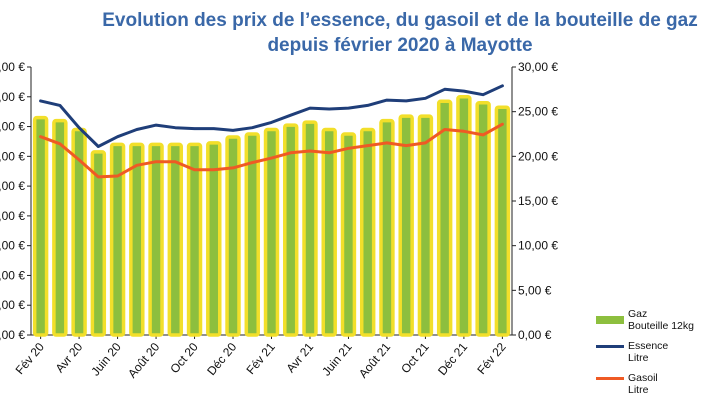 The image size is (712, 411). Describe the element at coordinates (221, 359) in the screenshot. I see `x-tick-label: Déc 20` at that location.